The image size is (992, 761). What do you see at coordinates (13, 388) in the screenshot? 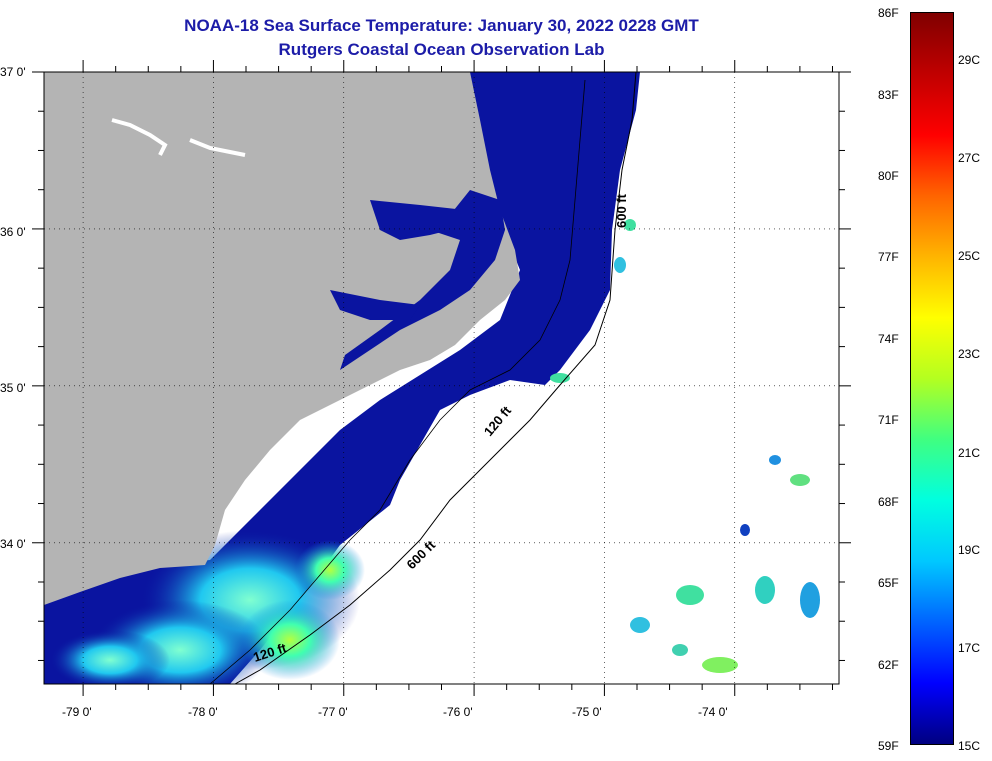
I see `lat-label: 35 0'` at bounding box center [13, 388].